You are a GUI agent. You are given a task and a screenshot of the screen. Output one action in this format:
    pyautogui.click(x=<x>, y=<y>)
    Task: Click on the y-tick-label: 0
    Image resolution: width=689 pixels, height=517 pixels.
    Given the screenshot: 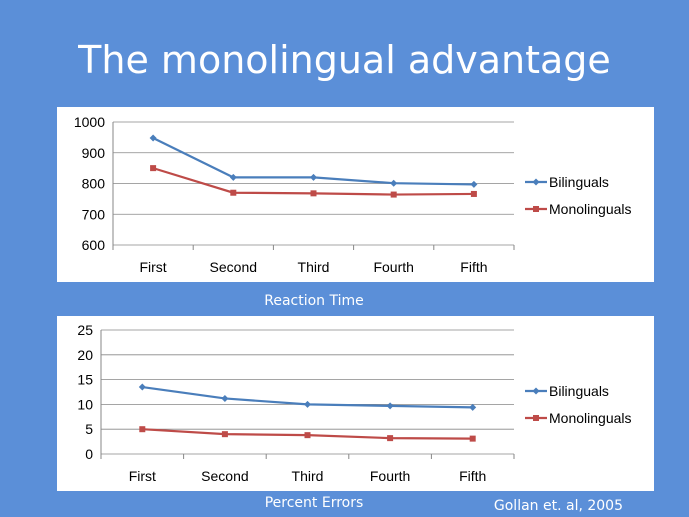 What is the action you would take?
    pyautogui.click(x=89, y=454)
    